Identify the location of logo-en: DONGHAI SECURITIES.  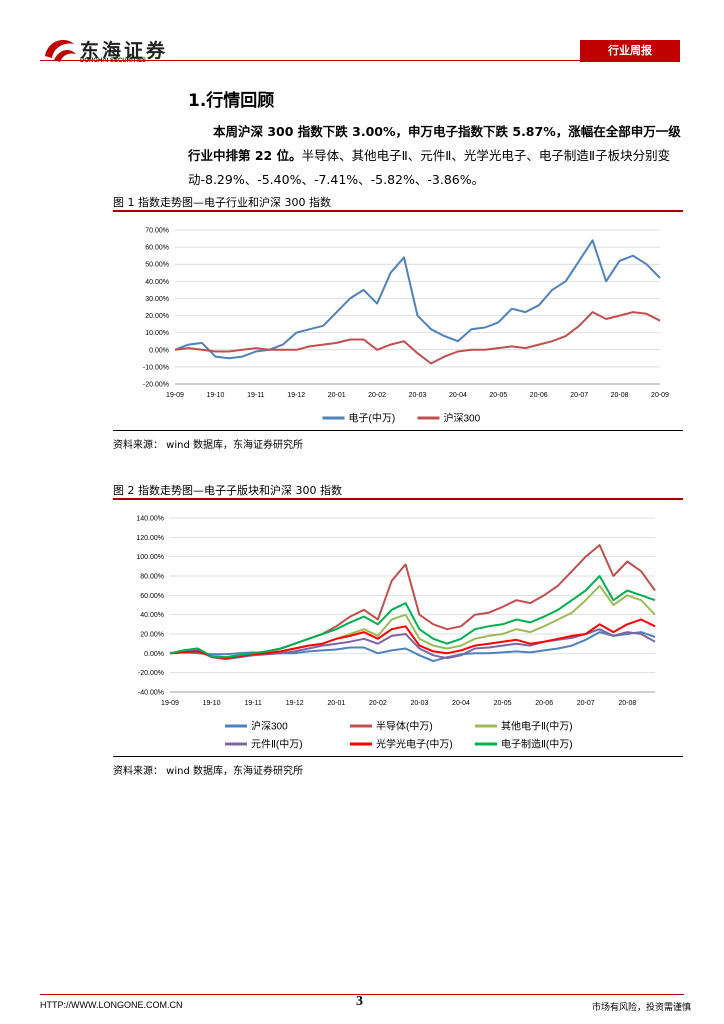
(113, 61).